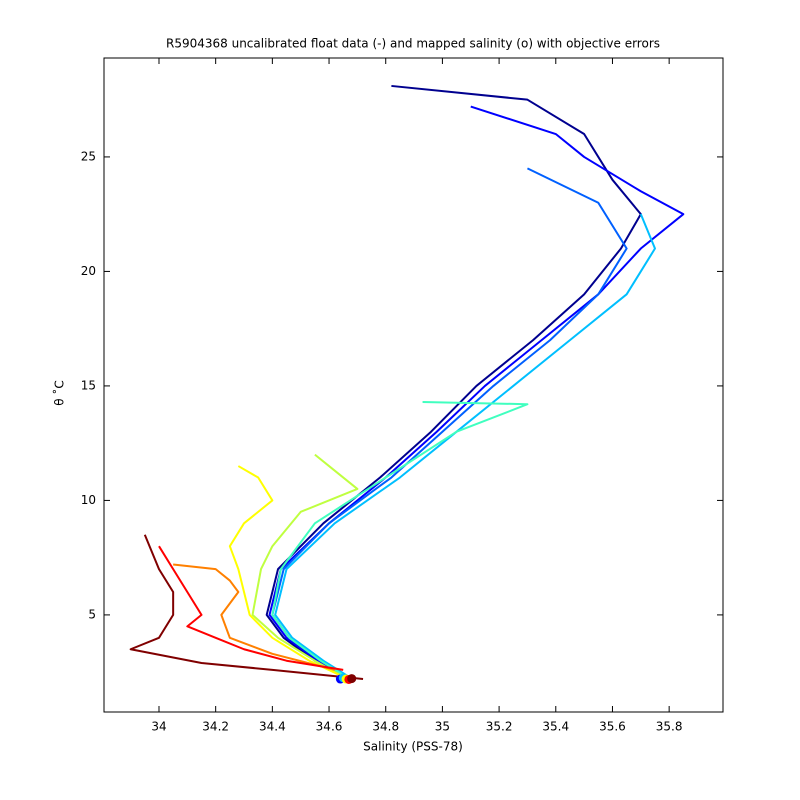  What do you see at coordinates (385, 727) in the screenshot?
I see `x-tick-label: 34.8` at bounding box center [385, 727].